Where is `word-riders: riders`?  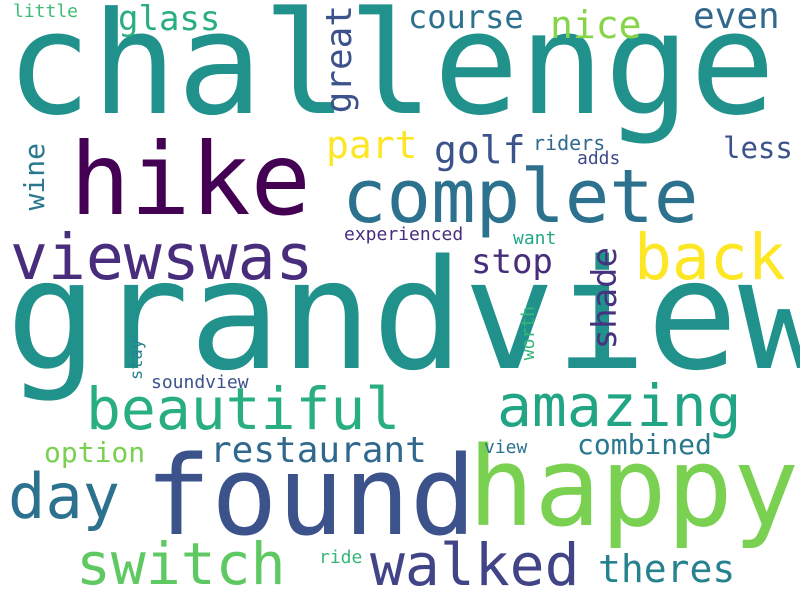 word-riders: riders is located at coordinates (569, 143).